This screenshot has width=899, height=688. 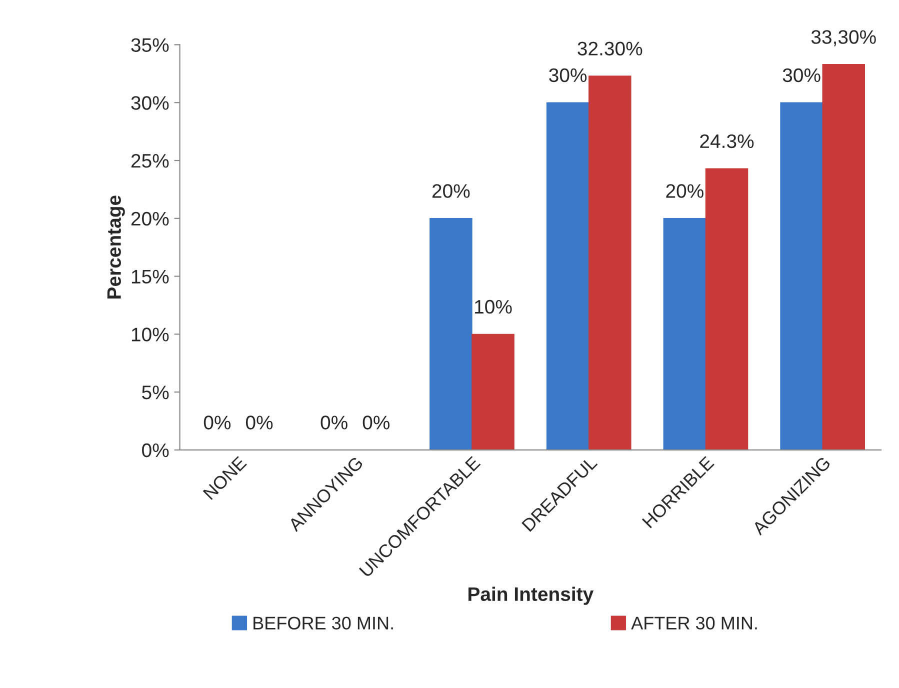 I want to click on x-axis-title: Pain Intensity, so click(x=531, y=595).